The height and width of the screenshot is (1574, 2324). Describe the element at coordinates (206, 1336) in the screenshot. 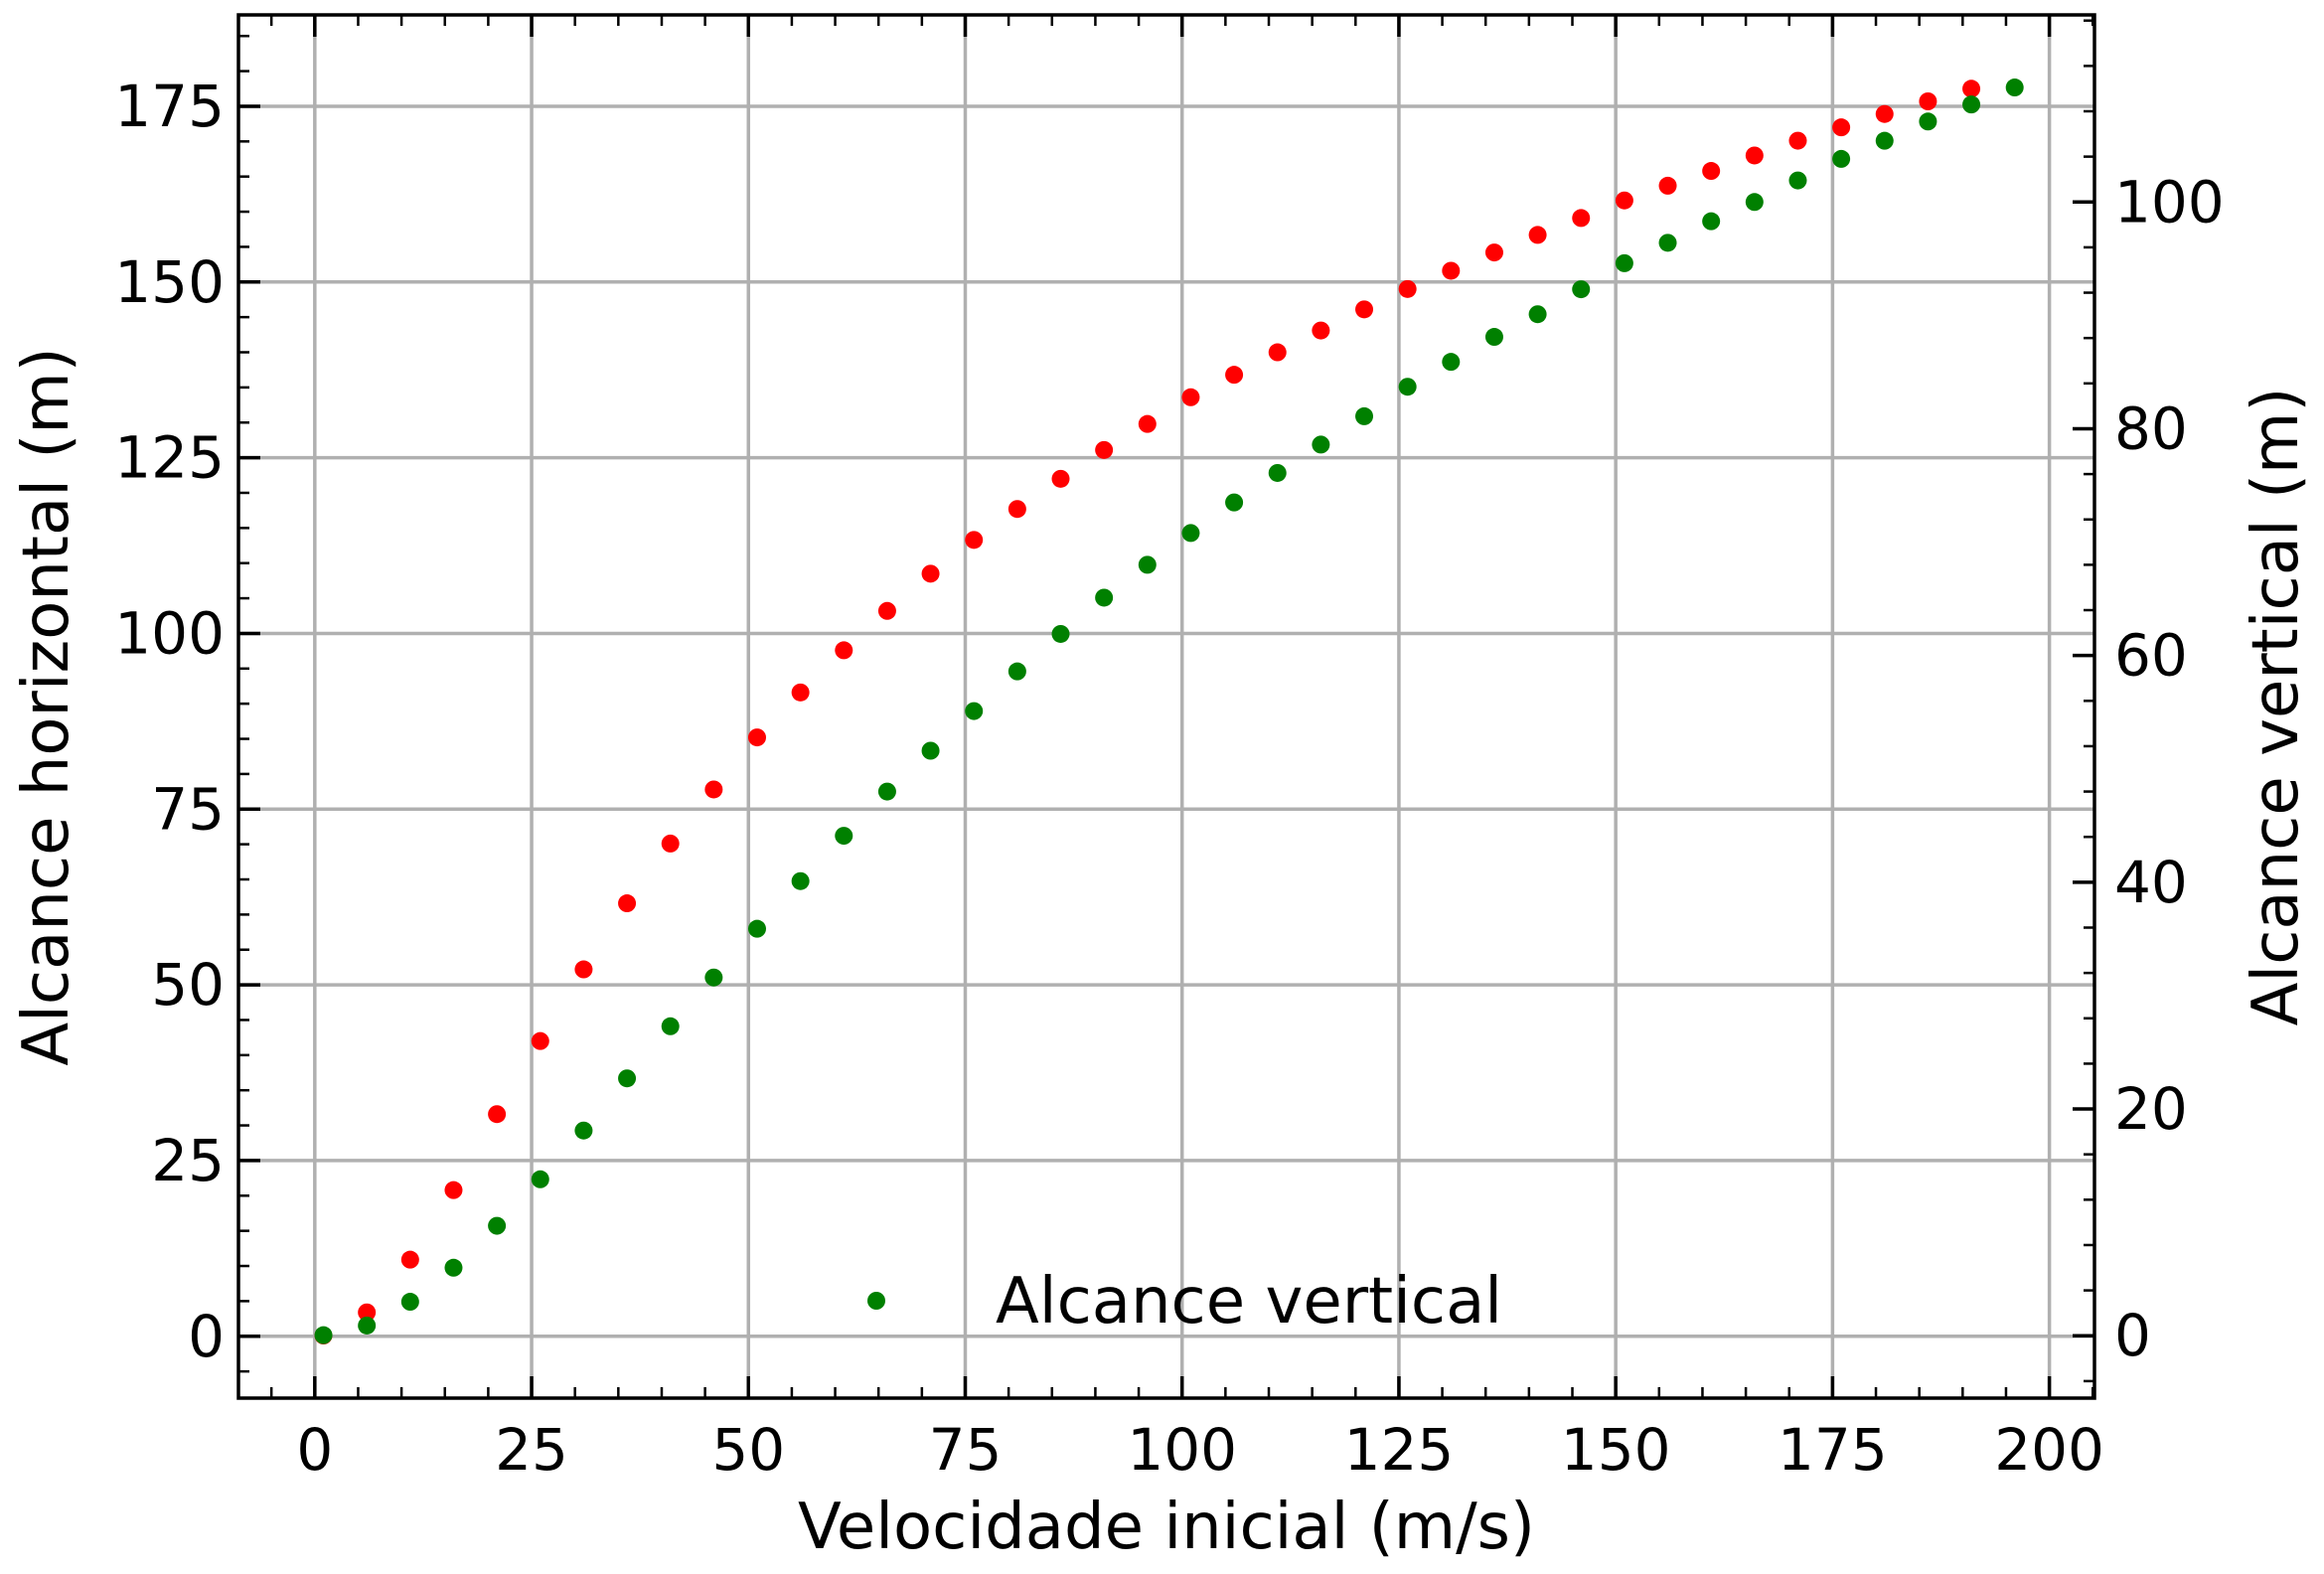

I see `y-left-tick-label: 0` at that location.